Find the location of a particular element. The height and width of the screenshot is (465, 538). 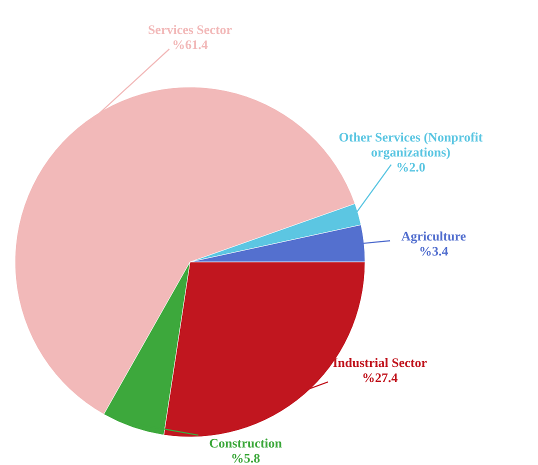

slice-label: Other Services (Nonprofit organizations) is located at coordinates (411, 145).